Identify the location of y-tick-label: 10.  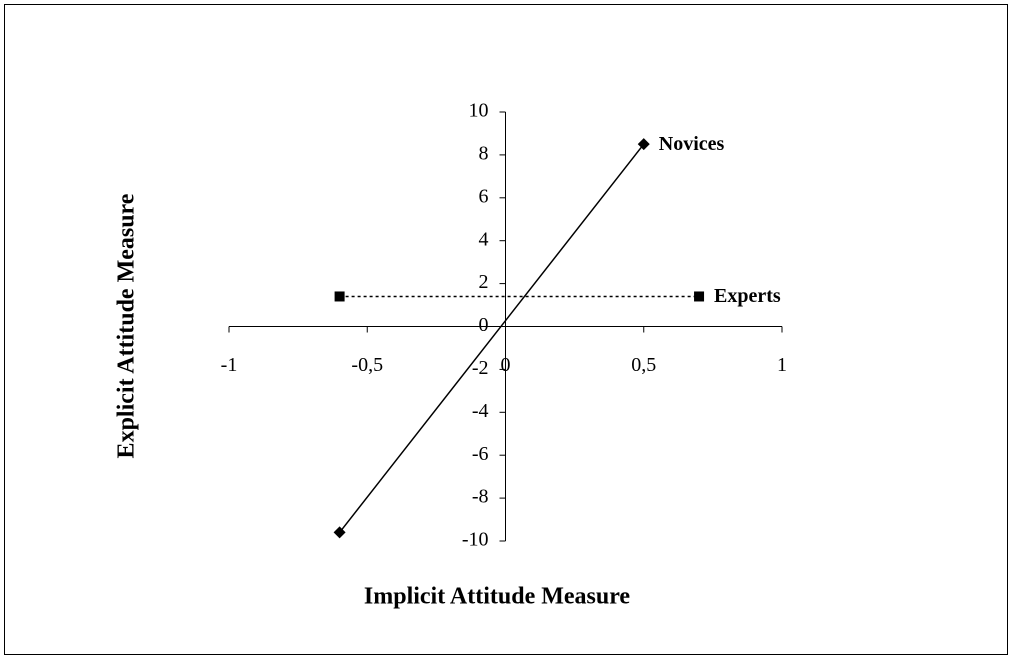
(479, 111).